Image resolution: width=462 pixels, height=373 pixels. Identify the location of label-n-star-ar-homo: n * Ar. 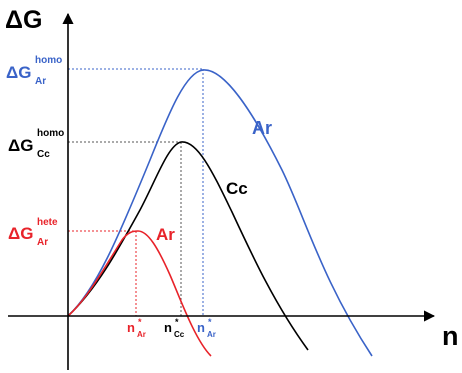
(206, 328).